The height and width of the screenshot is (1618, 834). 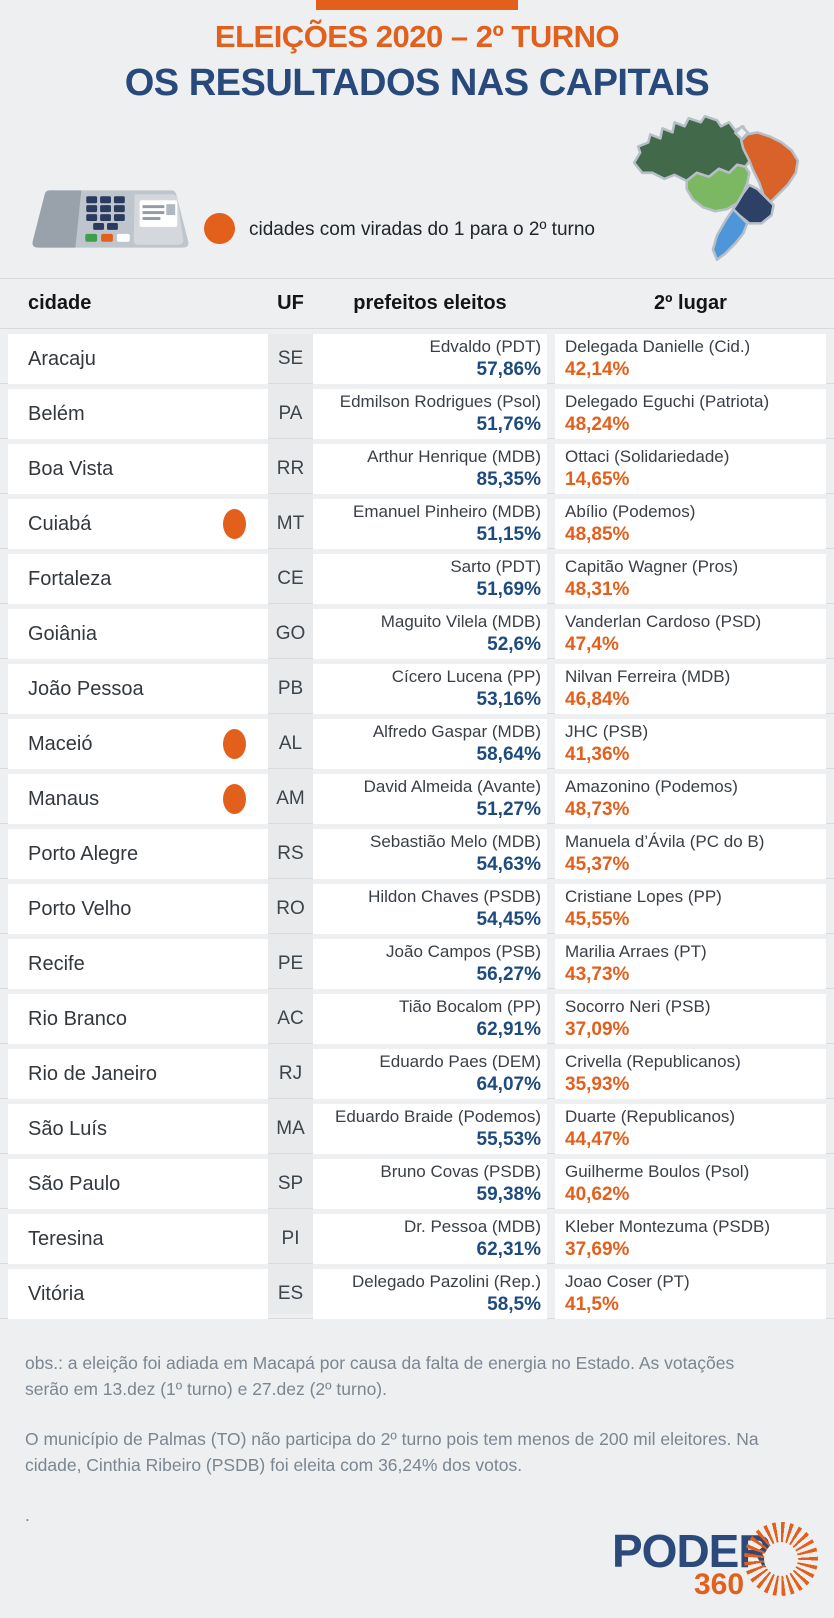 What do you see at coordinates (597, 589) in the screenshot?
I see `runnerup-pct: 48,31%` at bounding box center [597, 589].